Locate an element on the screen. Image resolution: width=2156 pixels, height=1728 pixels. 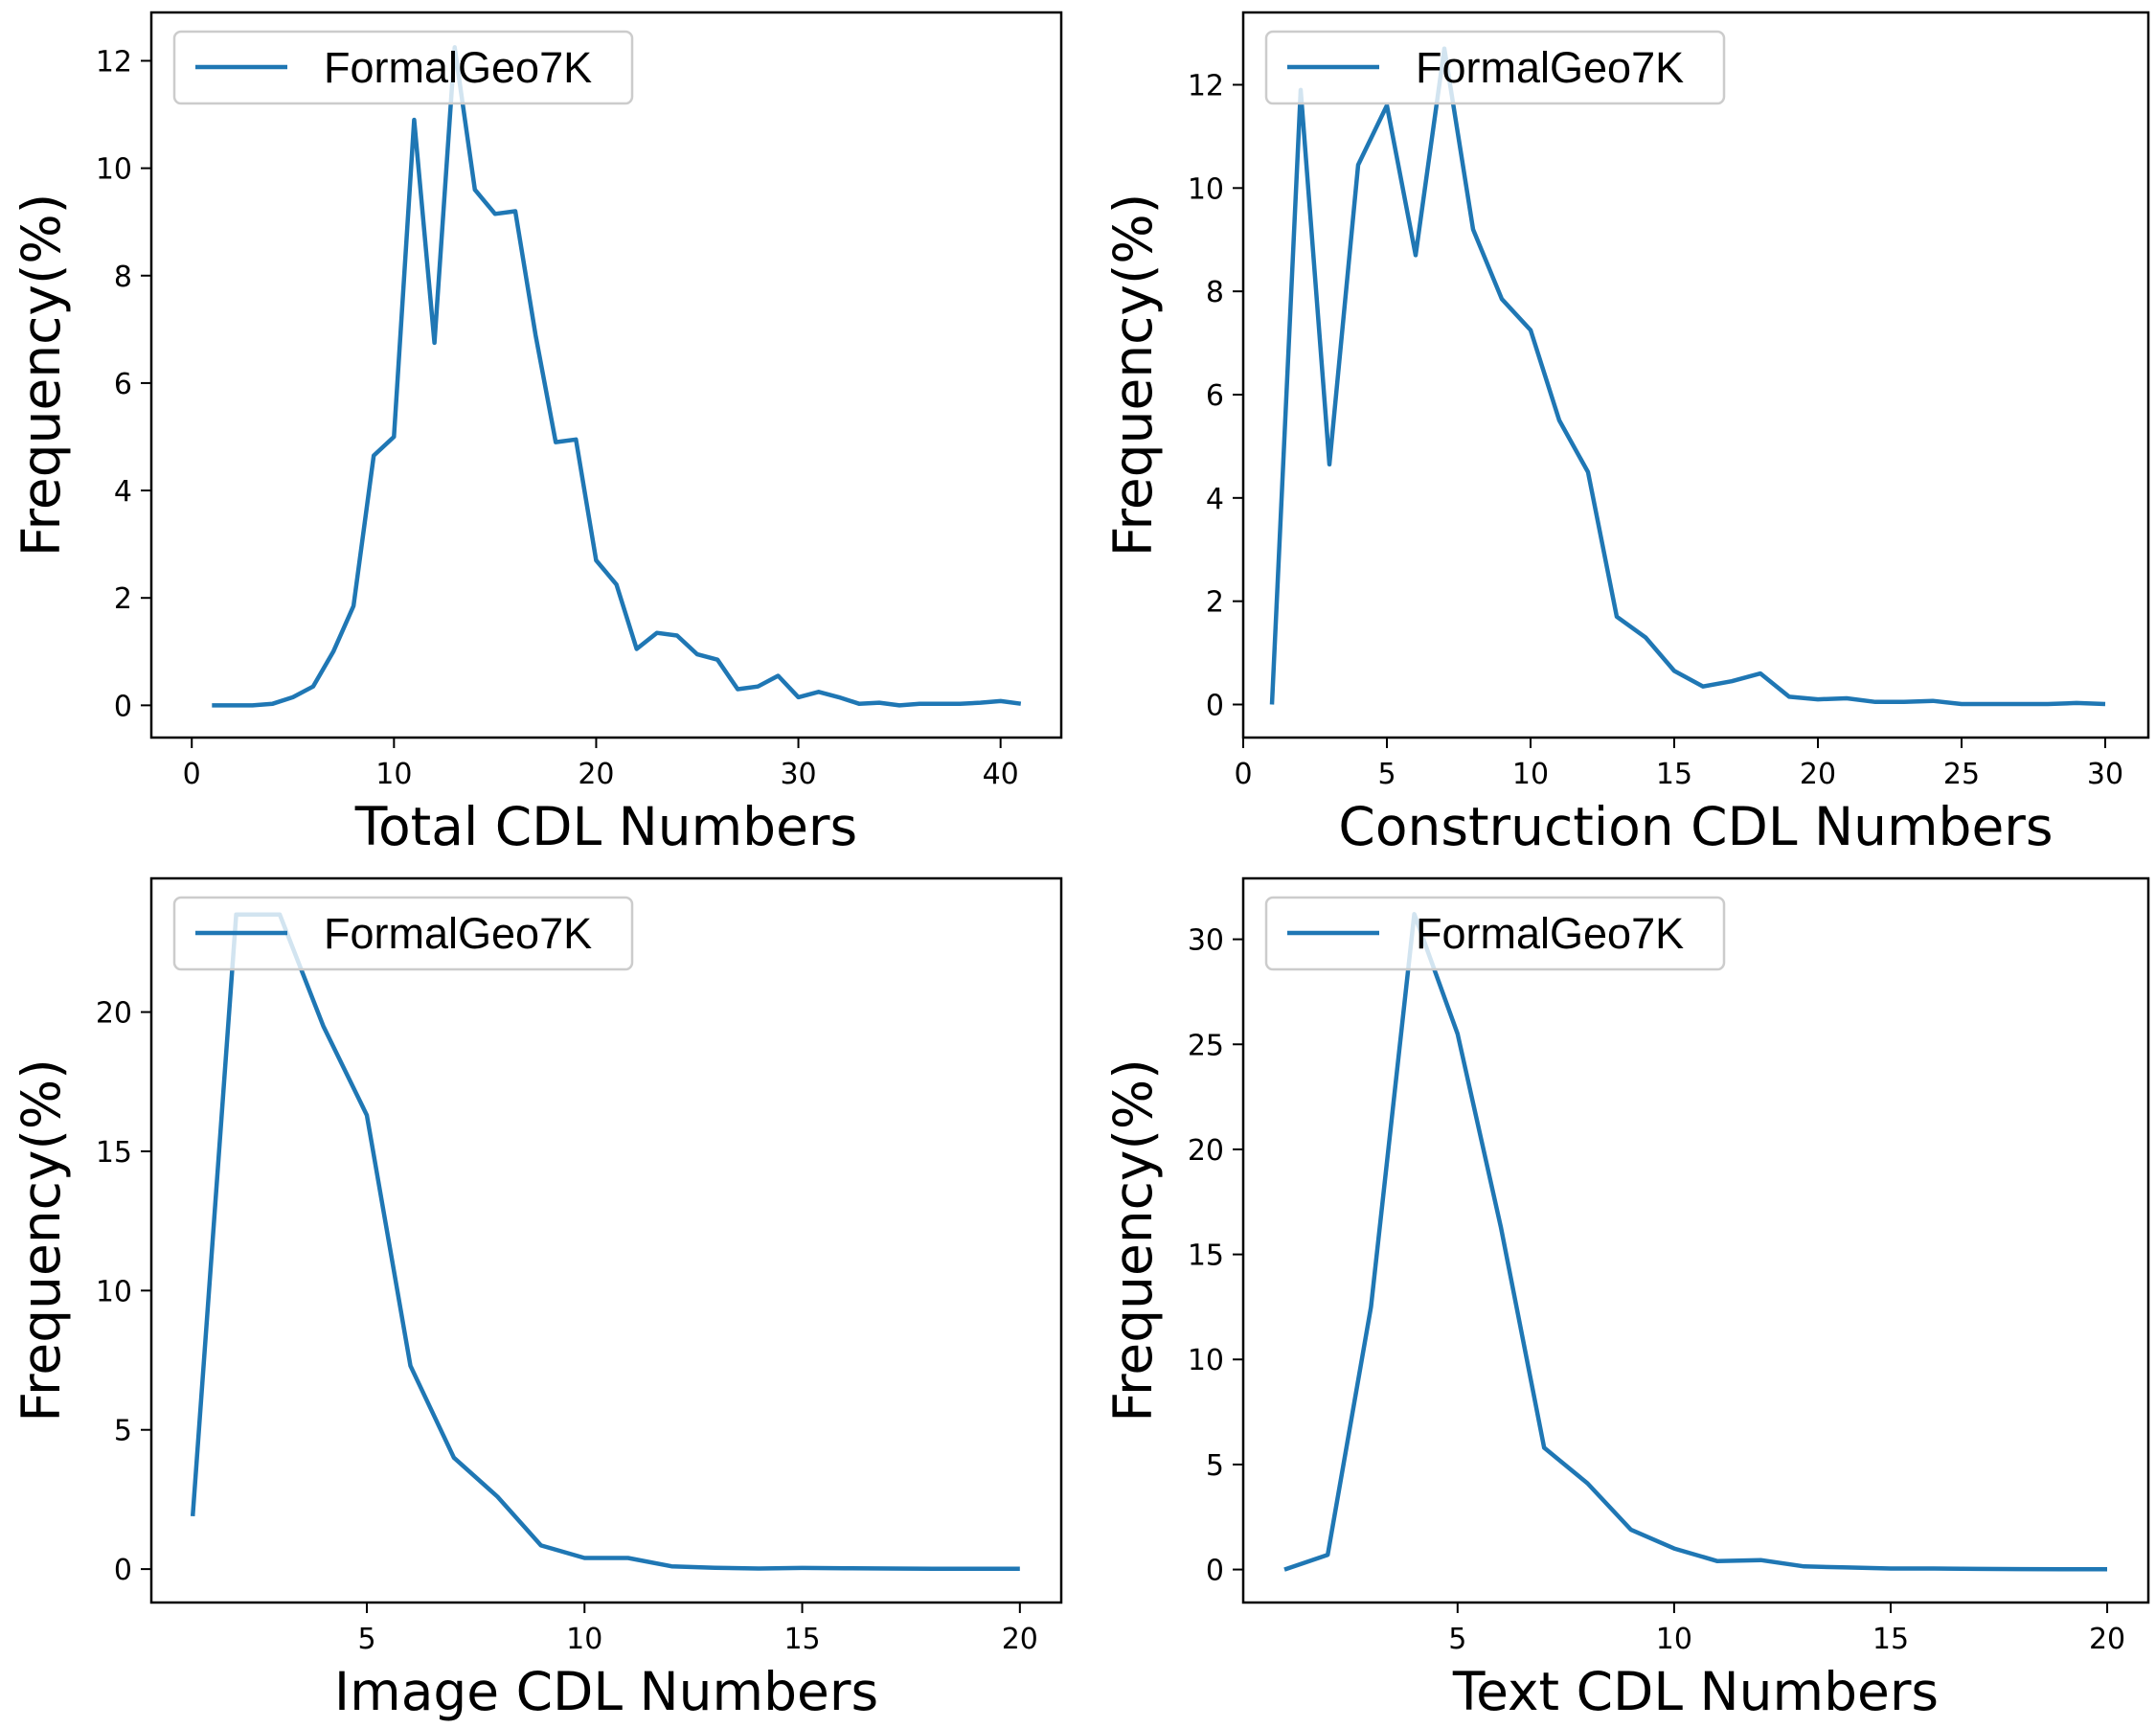
x-axis-title: Total CDL Numbers is located at coordinates (606, 826).